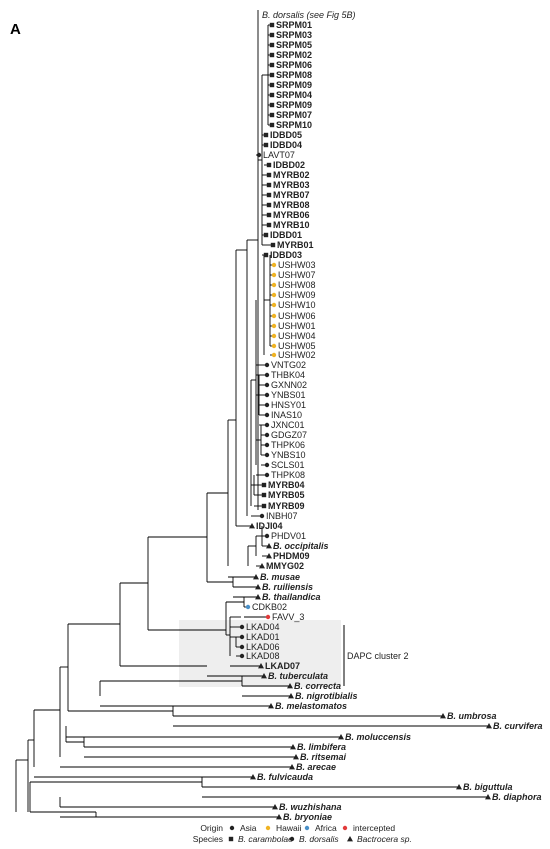  What do you see at coordinates (288, 536) in the screenshot?
I see `tip-label: PHDV01` at bounding box center [288, 536].